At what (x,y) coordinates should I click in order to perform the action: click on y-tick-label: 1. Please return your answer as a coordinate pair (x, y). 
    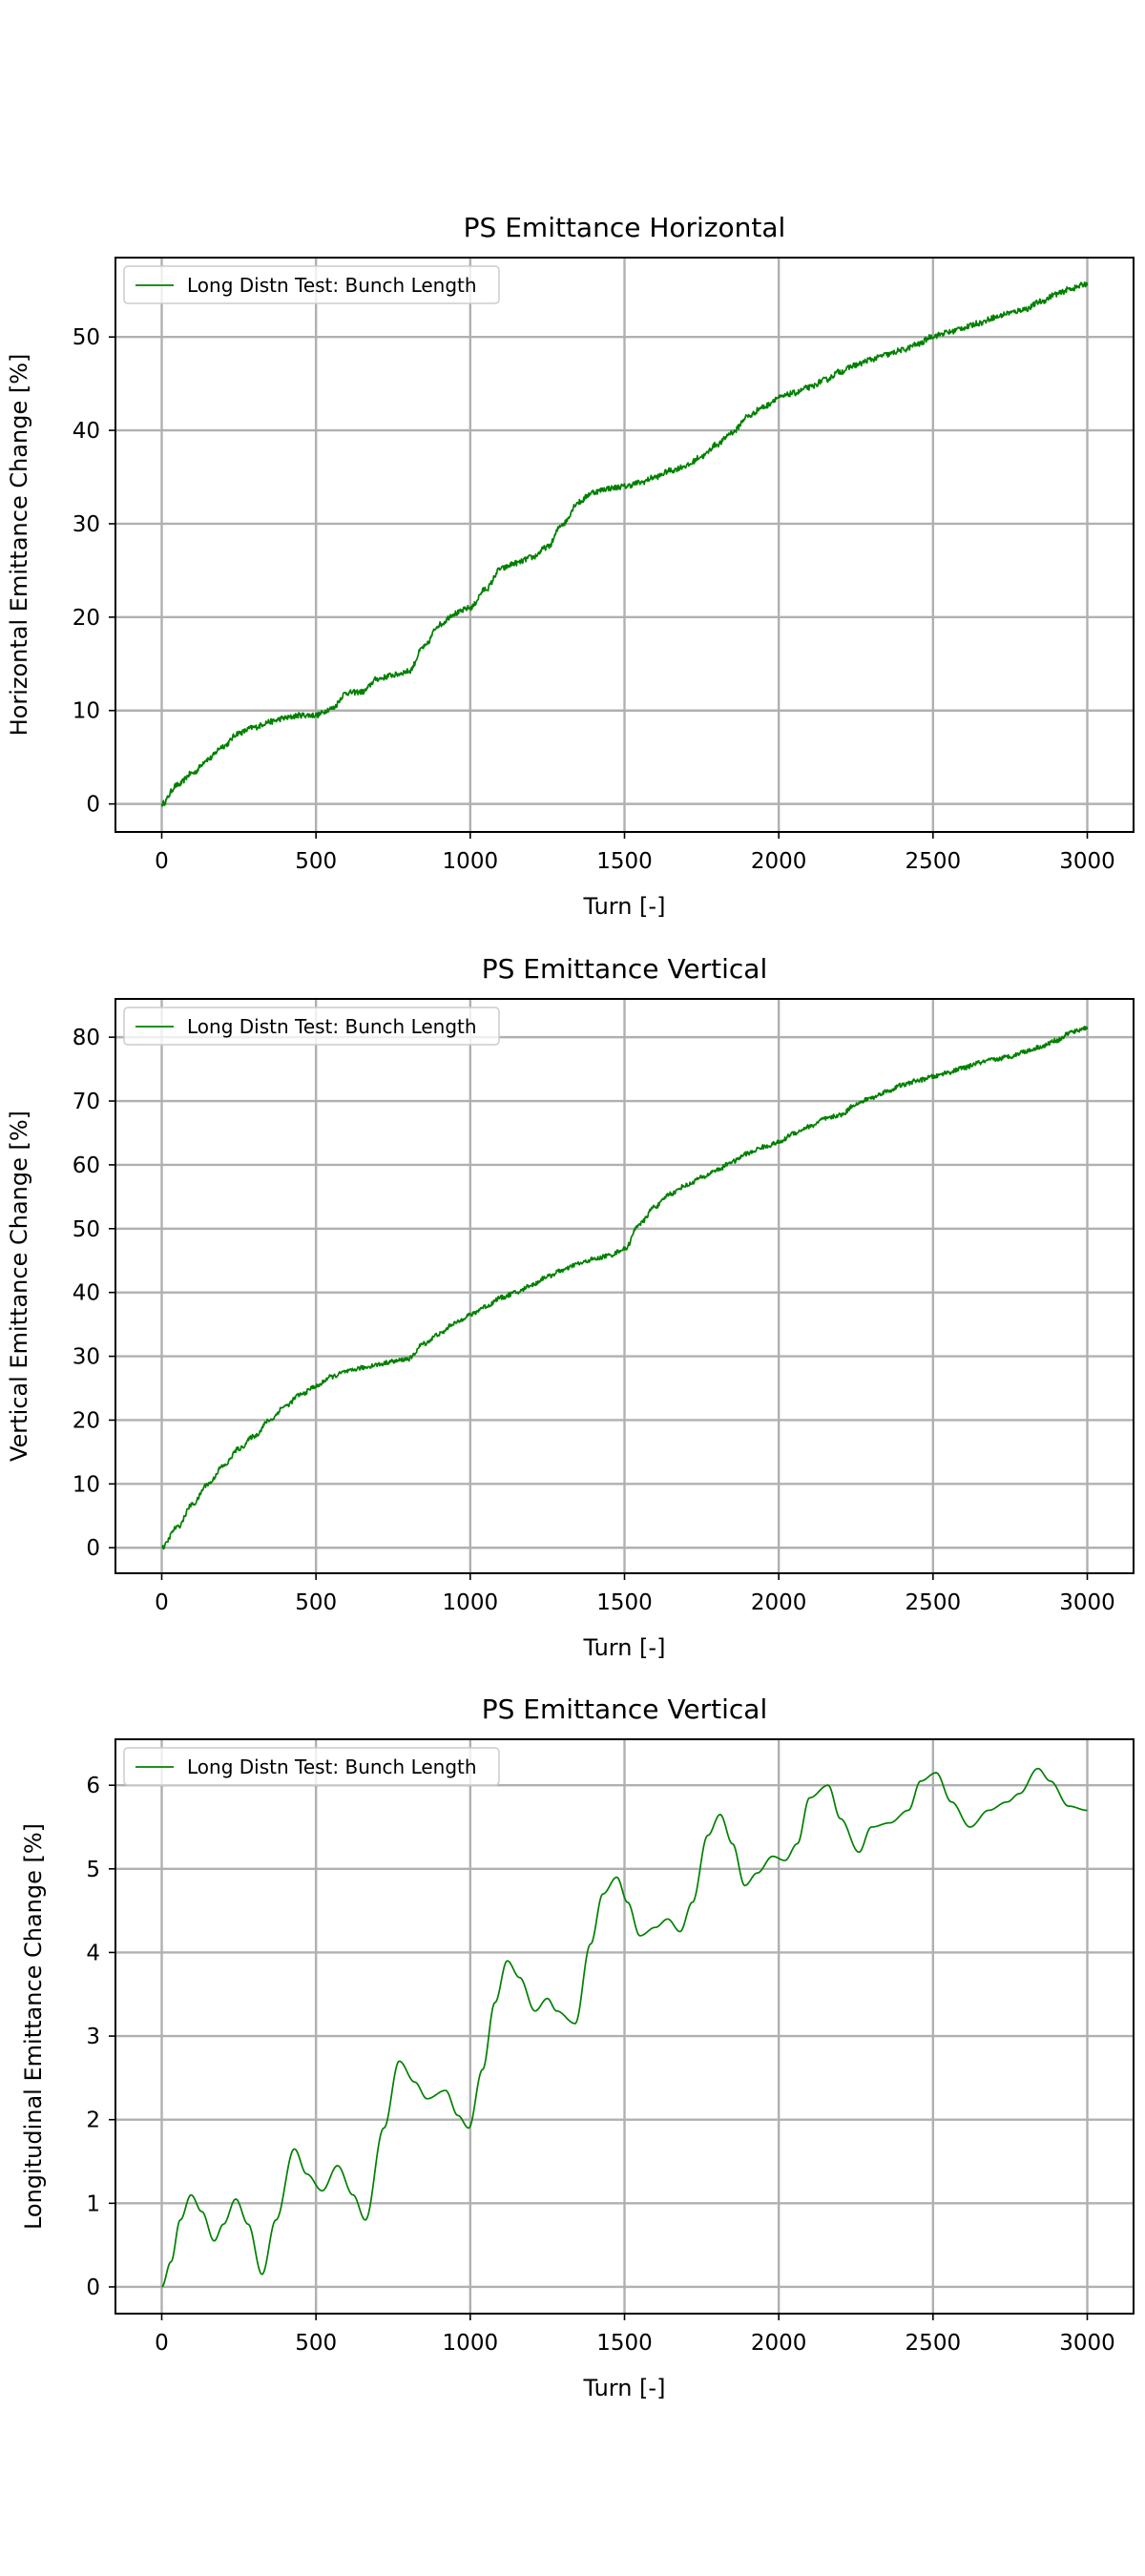
    Looking at the image, I should click on (93, 2204).